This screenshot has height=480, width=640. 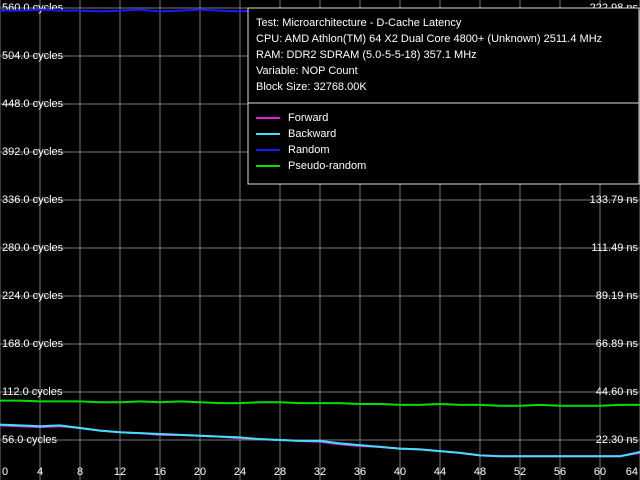 I want to click on info-text: RAM: DDR2 SDRAM (5.0-5-5-18) 357.1 MHz, so click(x=366, y=55).